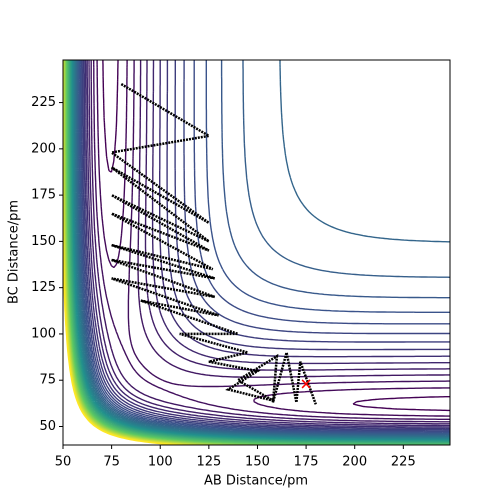  Describe the element at coordinates (120, 345) in the screenshot. I see `contour-line` at that location.